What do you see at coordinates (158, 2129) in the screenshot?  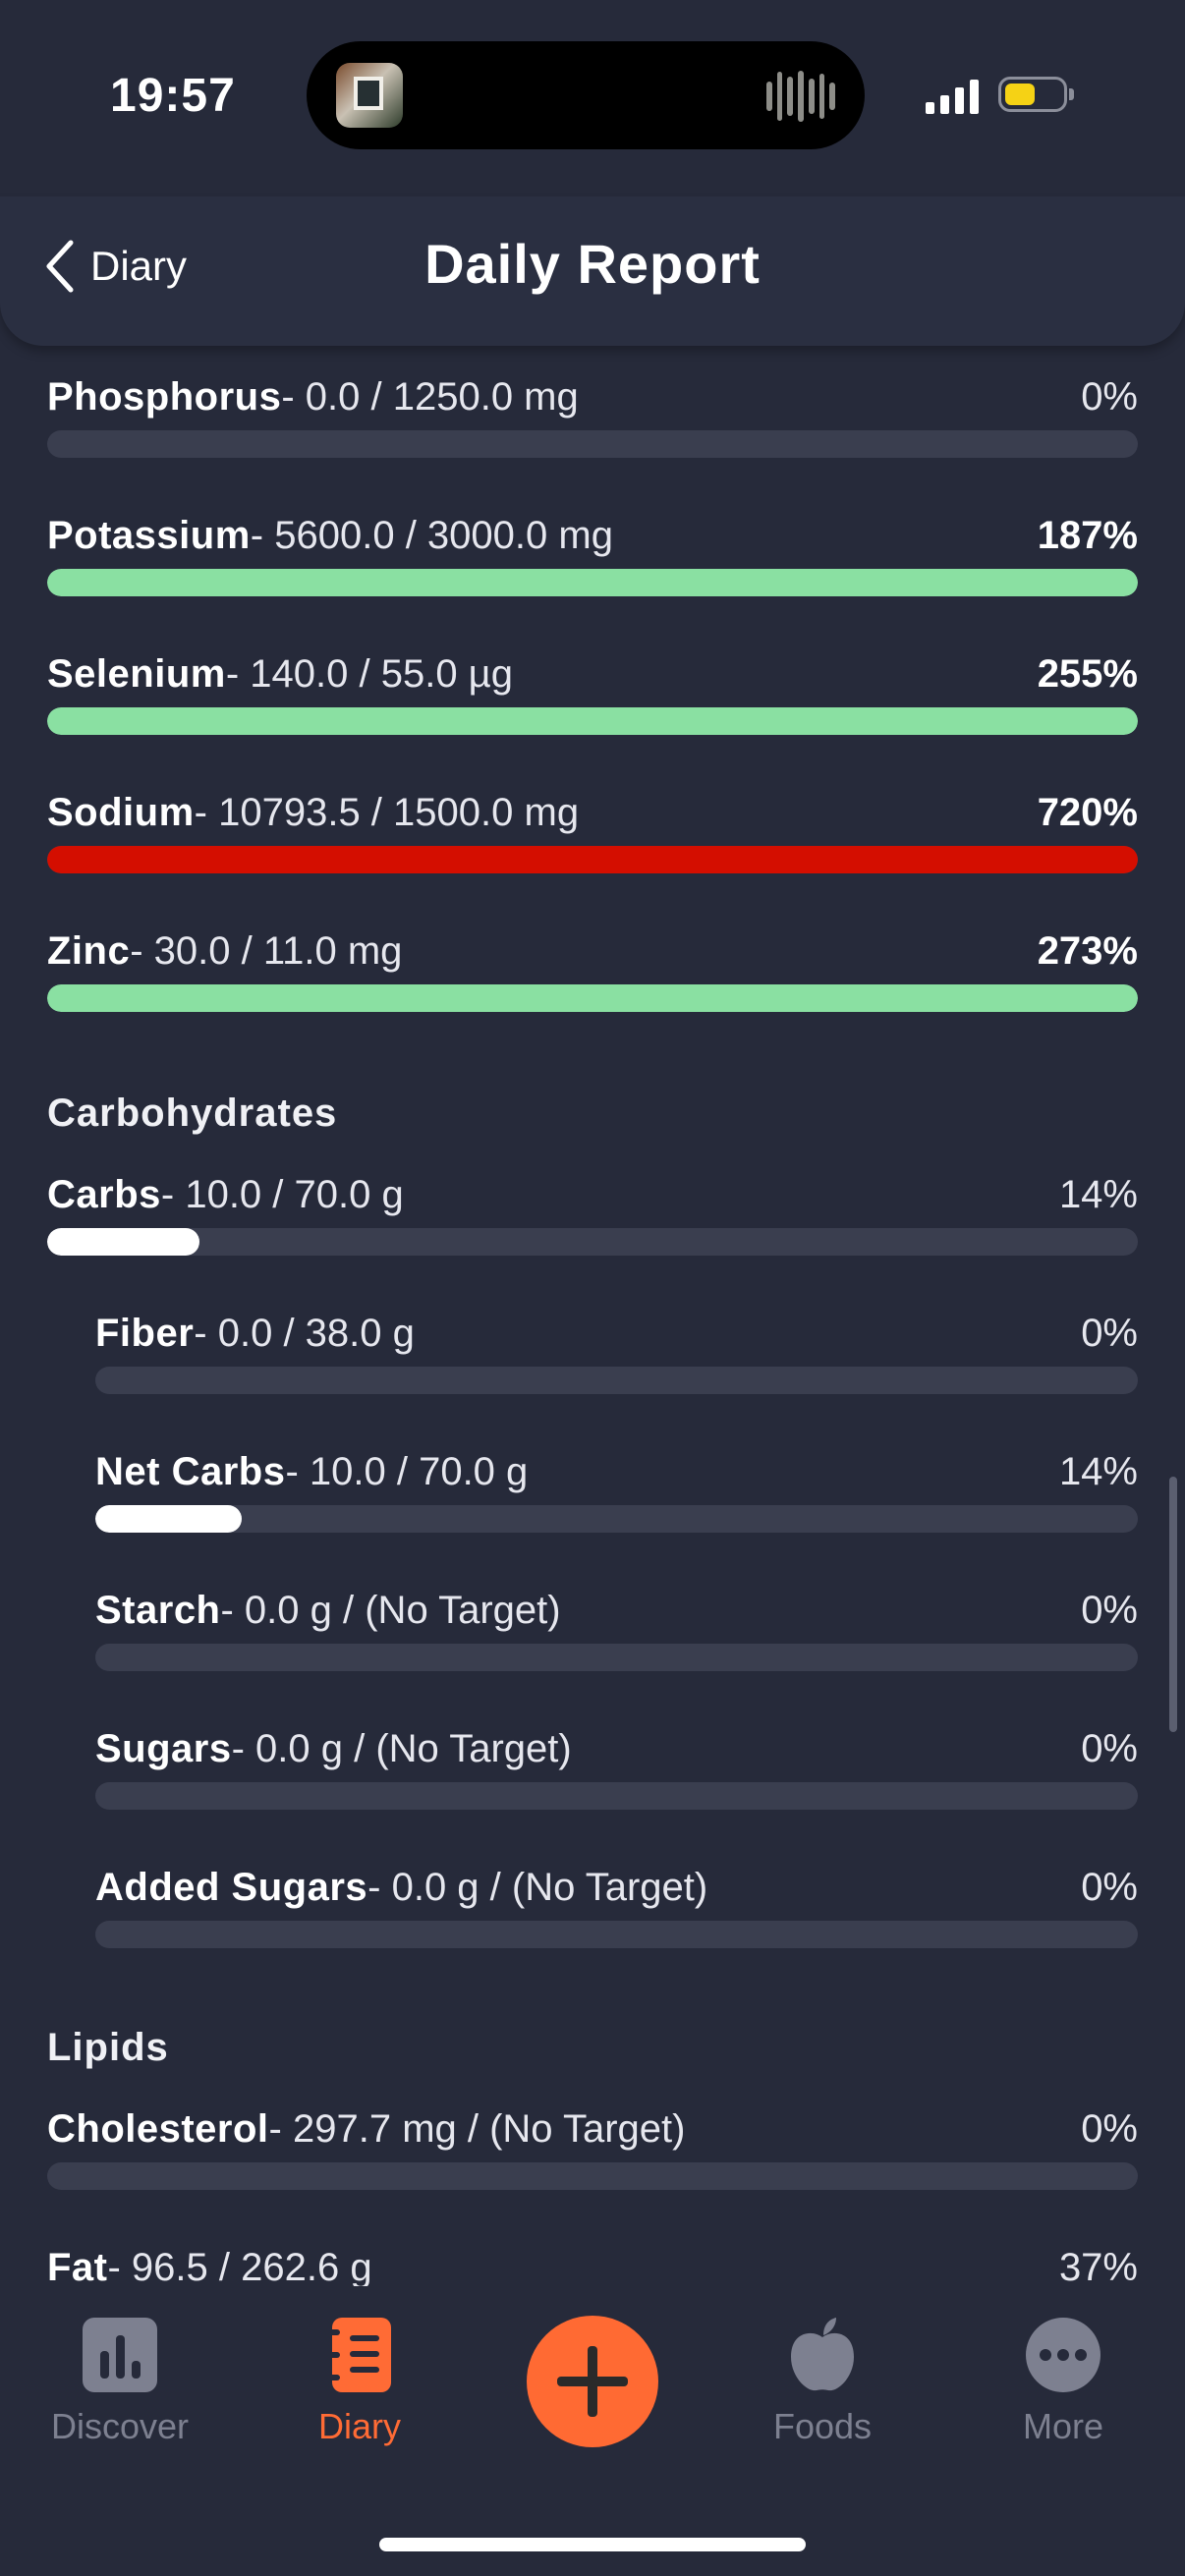 I see `nutrient-name: Cholesterol` at bounding box center [158, 2129].